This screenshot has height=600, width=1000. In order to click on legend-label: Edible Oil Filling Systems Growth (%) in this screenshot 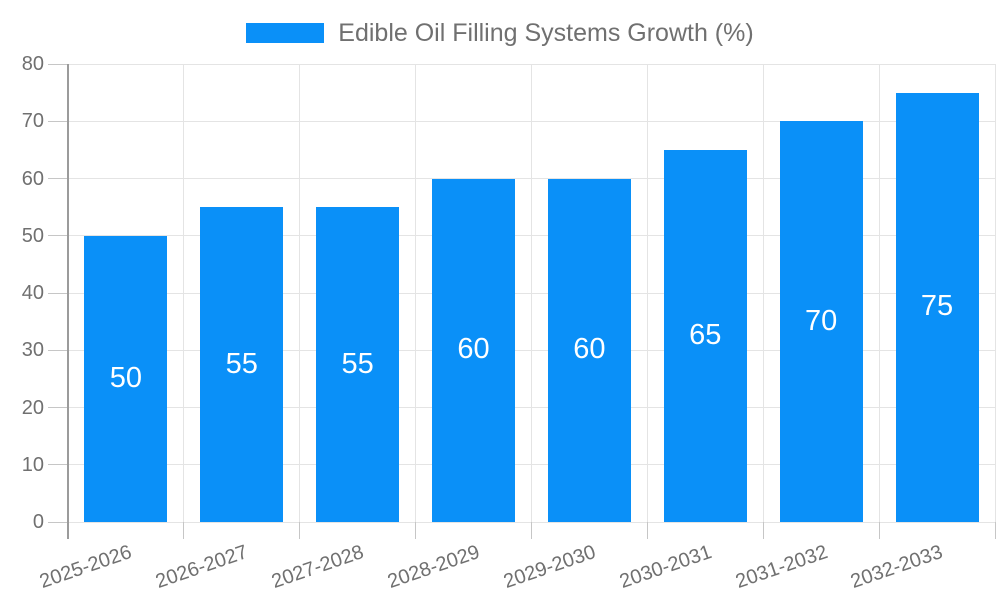, I will do `click(546, 32)`.